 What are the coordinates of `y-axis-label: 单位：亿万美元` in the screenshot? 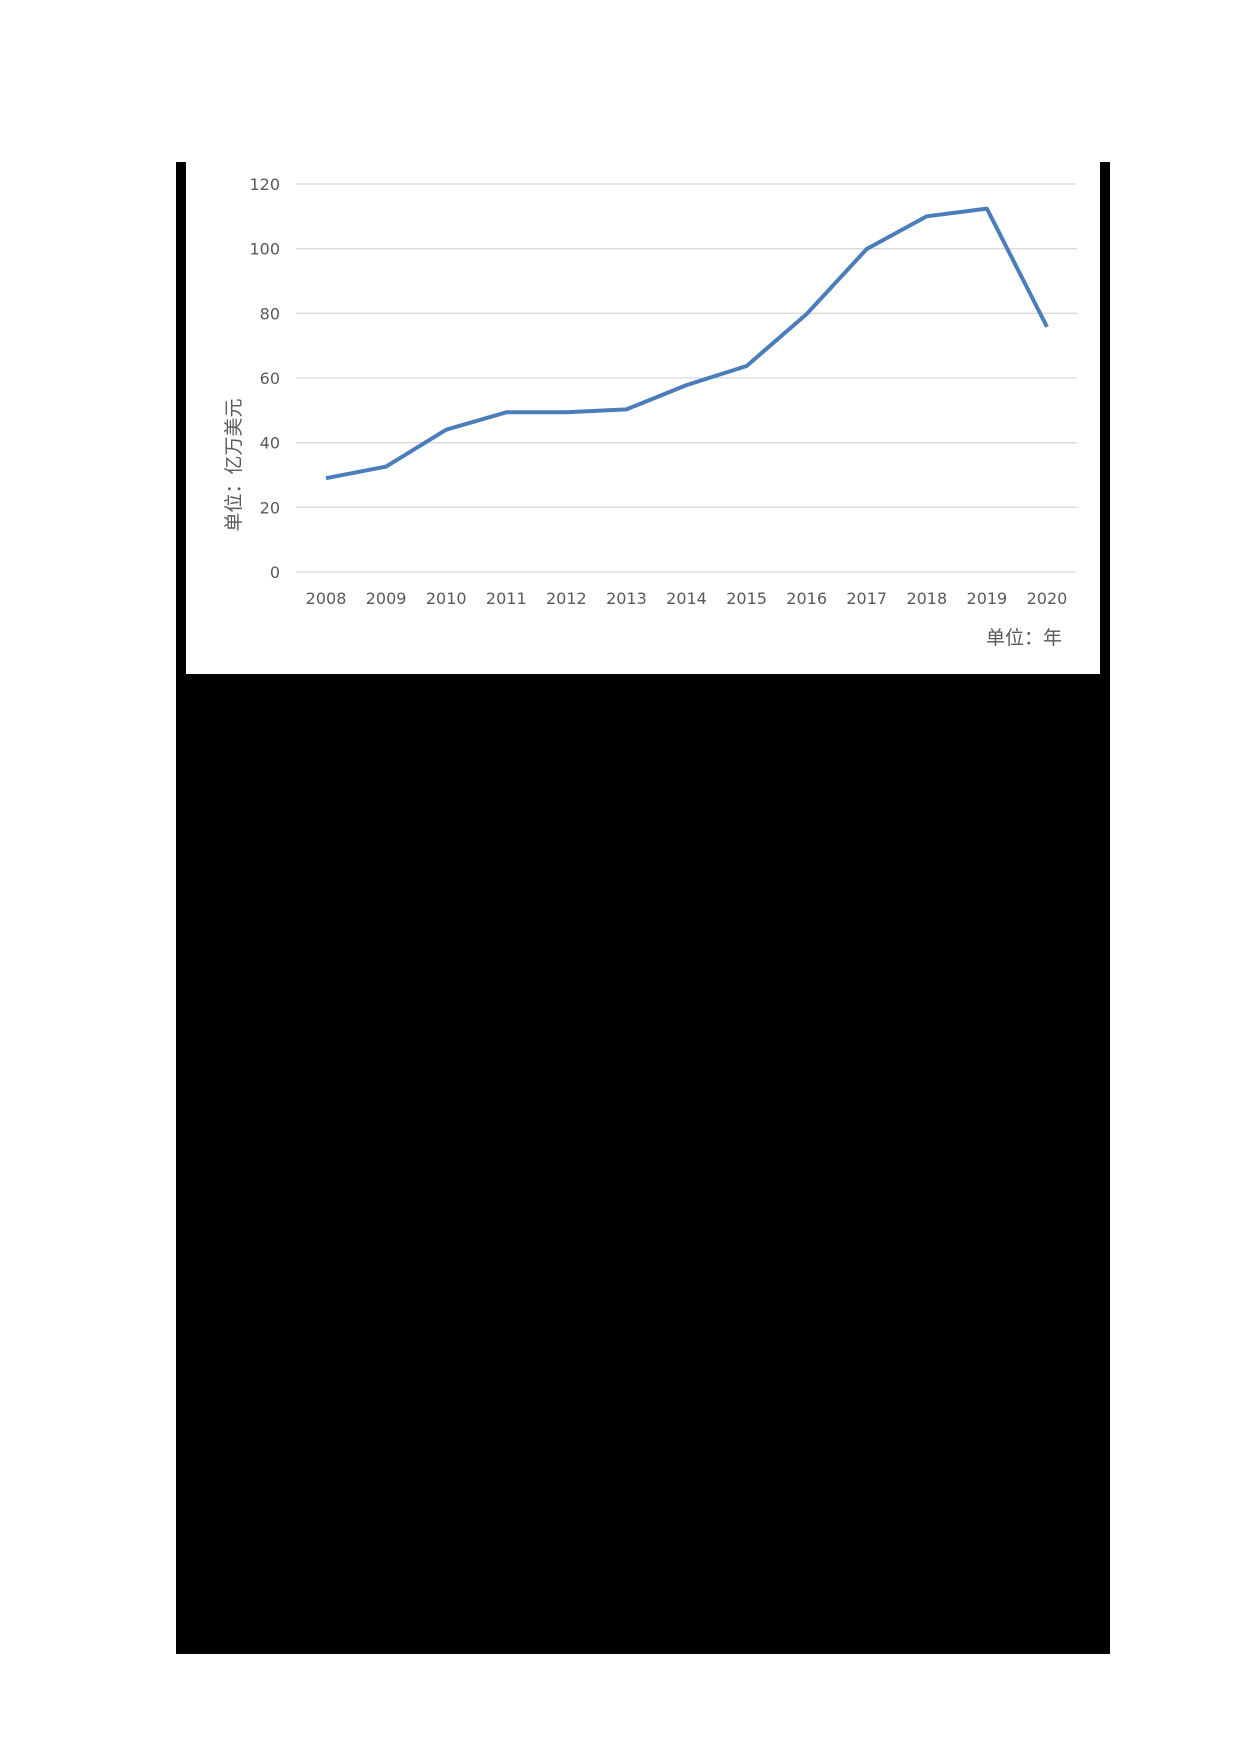 It's located at (234, 464).